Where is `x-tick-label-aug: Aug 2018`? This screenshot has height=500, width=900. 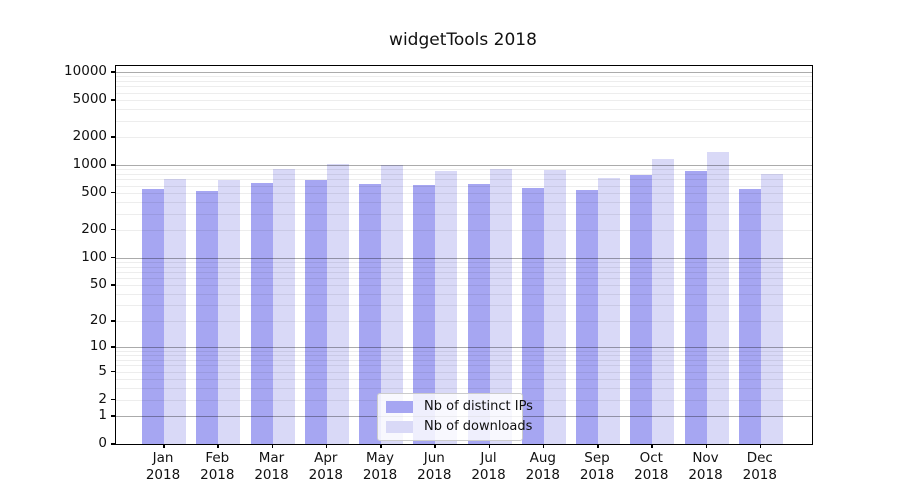 x-tick-label-aug: Aug 2018 is located at coordinates (542, 466).